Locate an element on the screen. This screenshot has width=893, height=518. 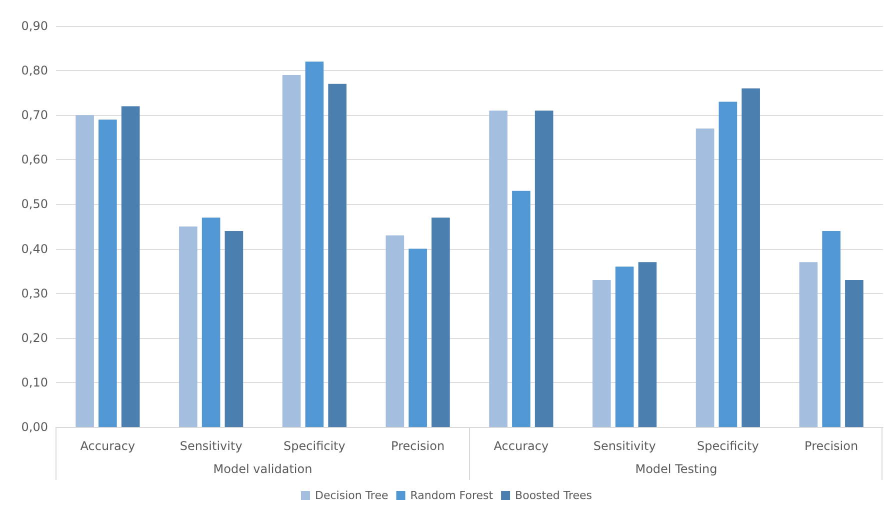
y-tick-label: 0,20 is located at coordinates (34, 337).